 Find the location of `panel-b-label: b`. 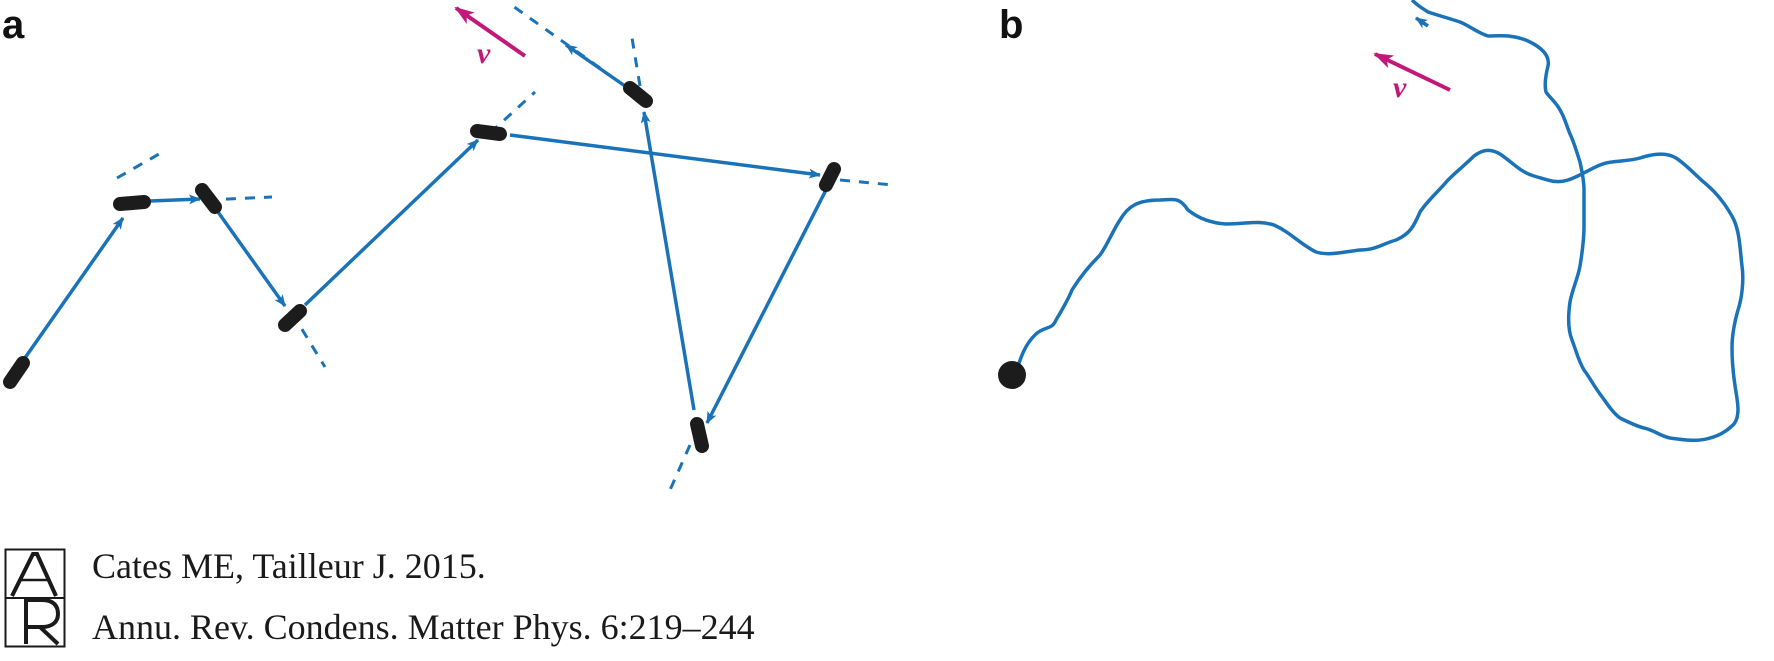

panel-b-label: b is located at coordinates (1011, 25).